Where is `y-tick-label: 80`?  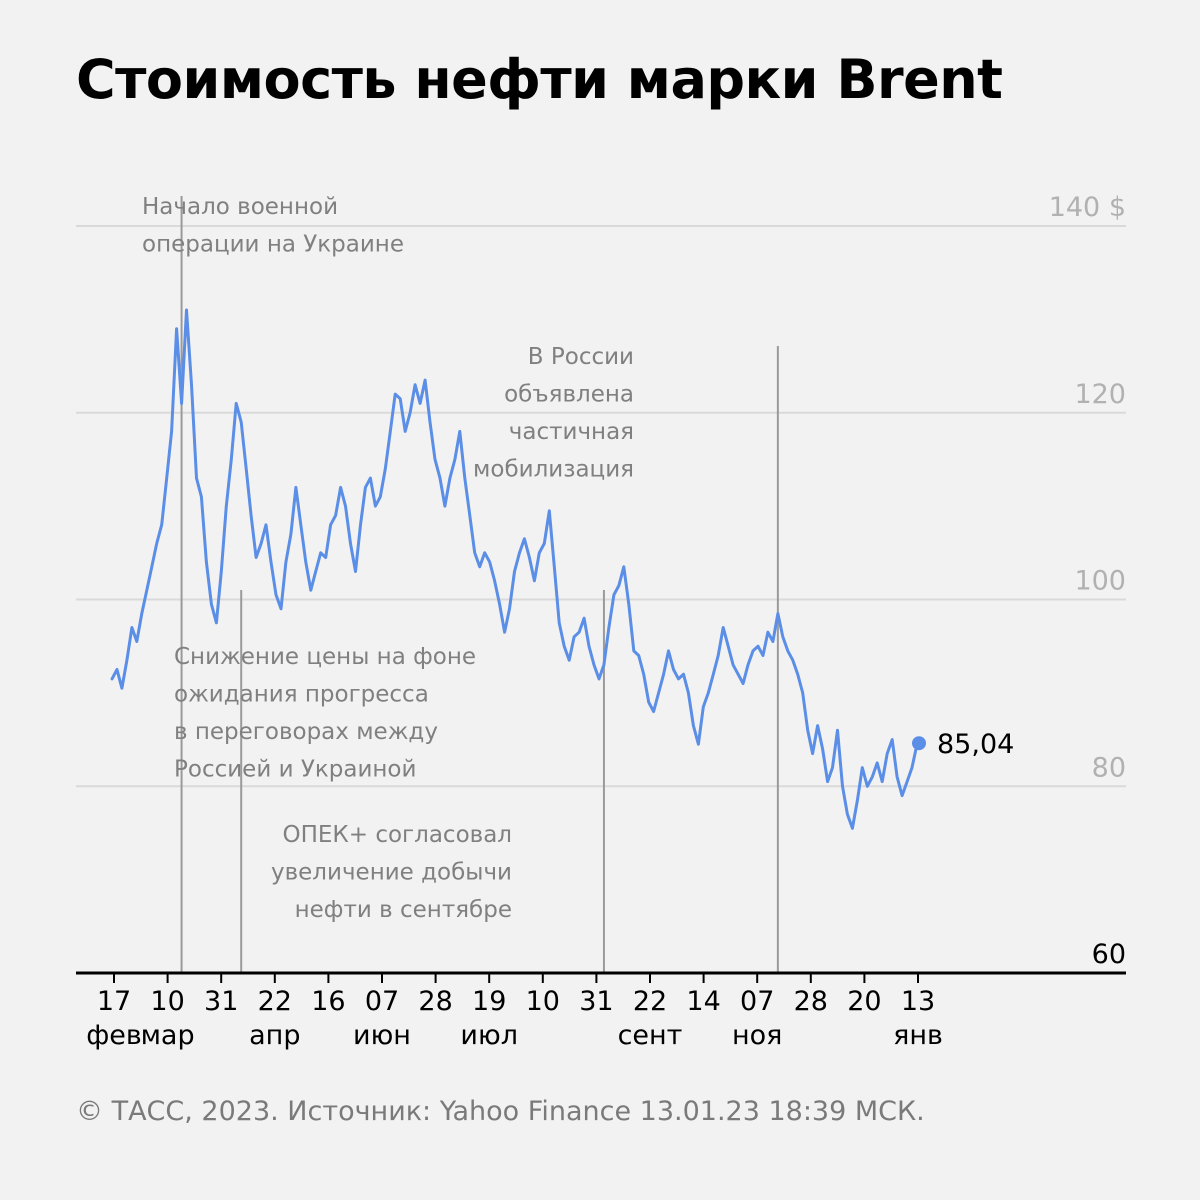
y-tick-label: 80 is located at coordinates (1109, 767).